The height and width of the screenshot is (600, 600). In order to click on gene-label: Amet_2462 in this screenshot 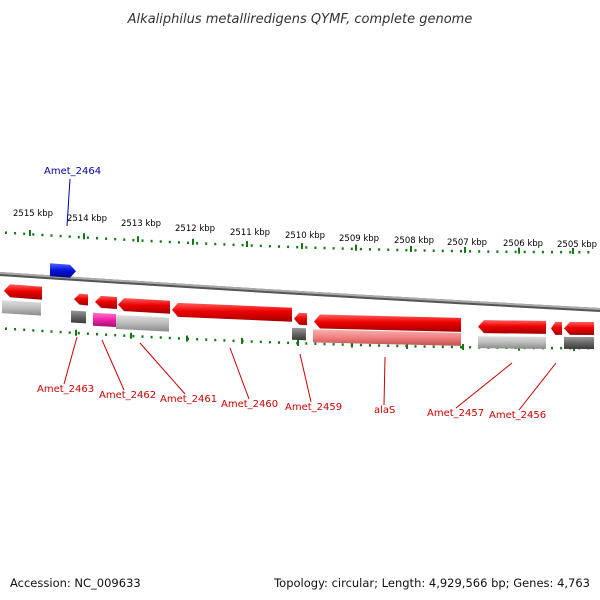, I will do `click(127, 395)`.